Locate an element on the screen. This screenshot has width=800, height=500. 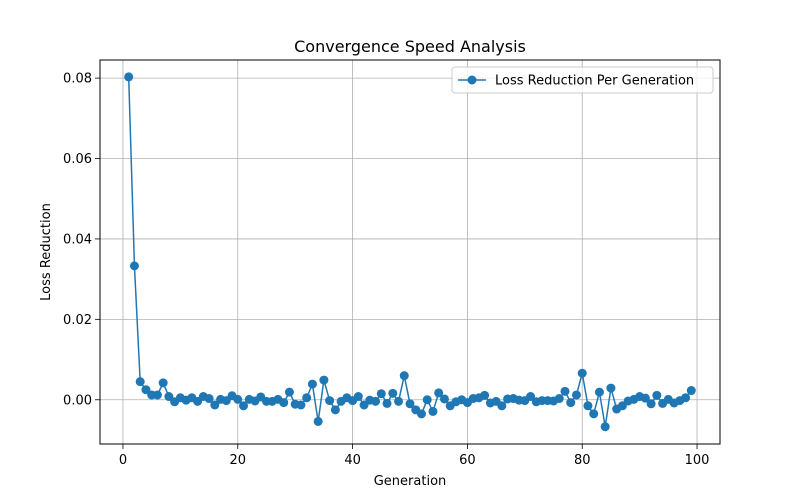
legend: Loss Reduction Per Generation is located at coordinates (582, 80).